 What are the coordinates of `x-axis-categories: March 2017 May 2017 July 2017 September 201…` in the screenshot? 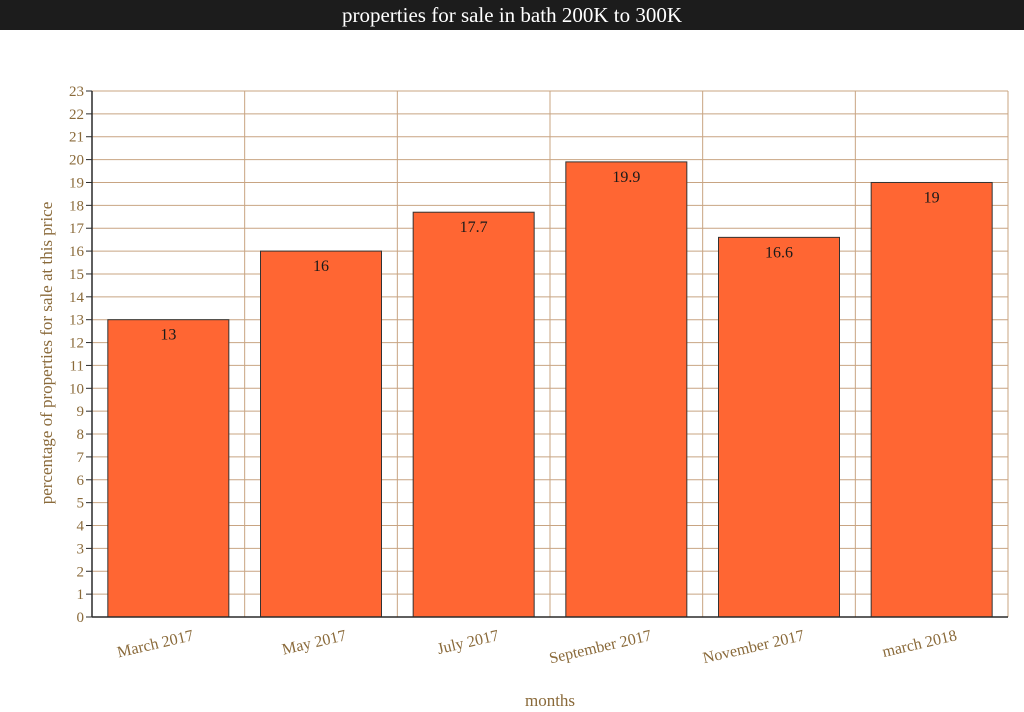 It's located at (537, 647).